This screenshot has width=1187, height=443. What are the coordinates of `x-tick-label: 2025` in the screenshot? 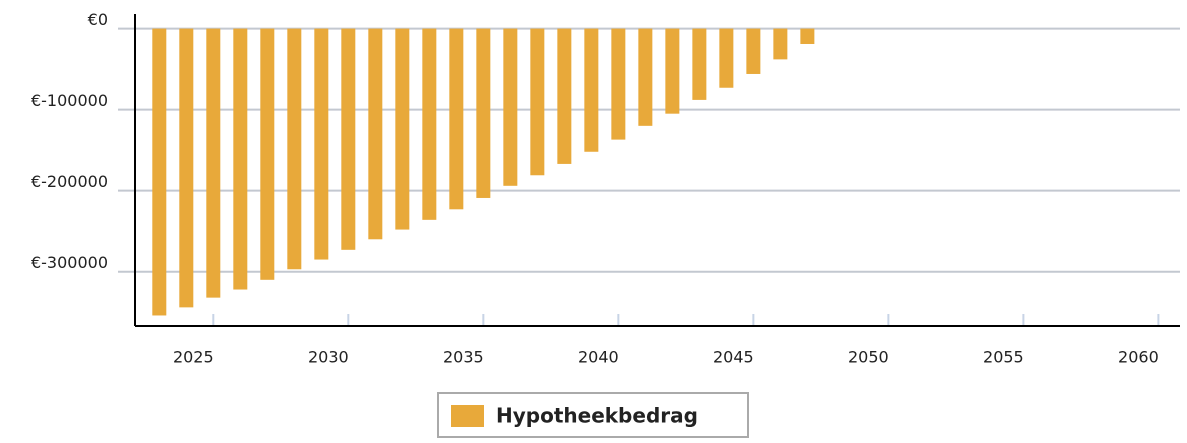 It's located at (193, 357).